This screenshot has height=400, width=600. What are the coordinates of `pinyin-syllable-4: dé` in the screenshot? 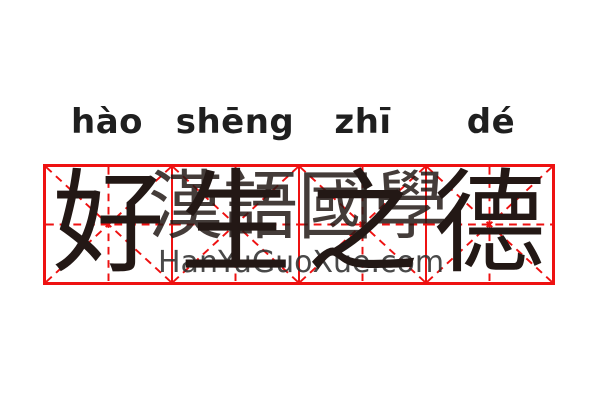 It's located at (491, 122).